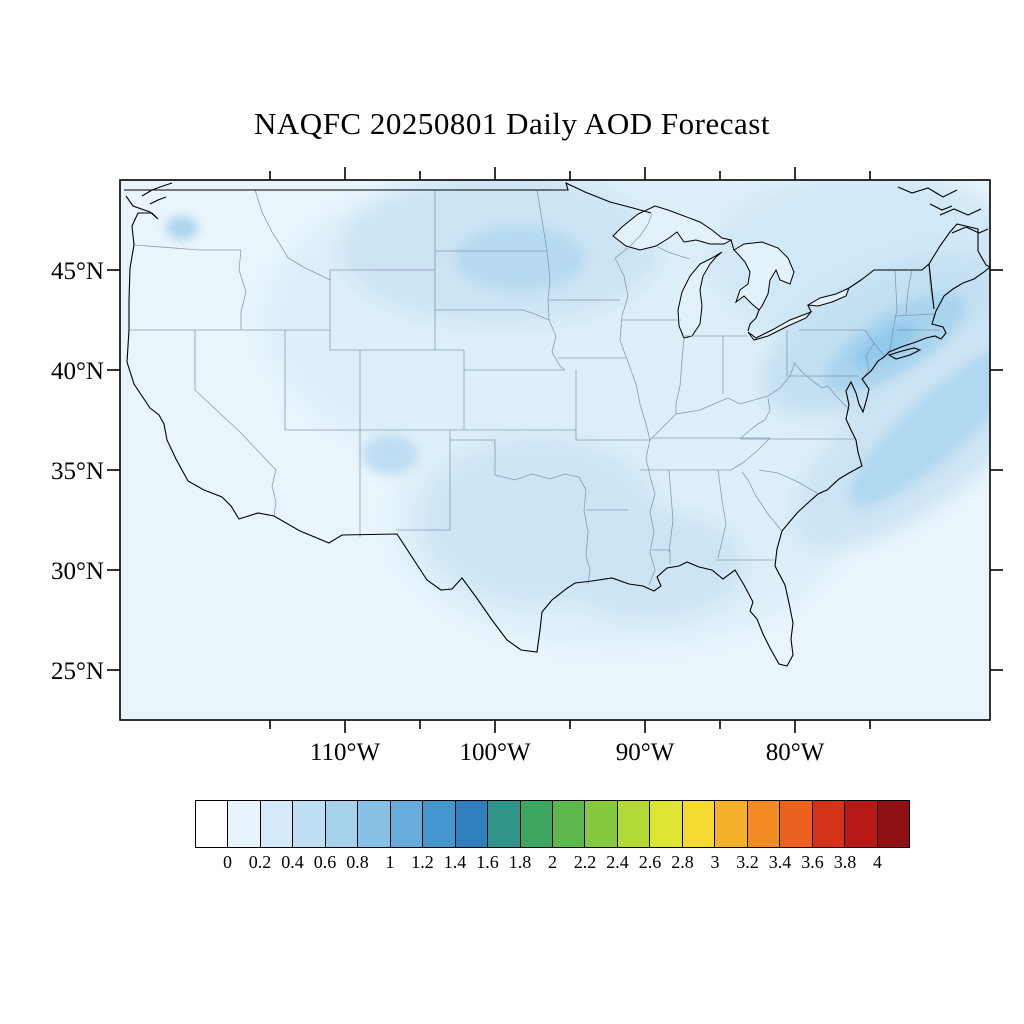 This screenshot has height=1024, width=1024. I want to click on colorbar-tick-label: 2.4, so click(617, 862).